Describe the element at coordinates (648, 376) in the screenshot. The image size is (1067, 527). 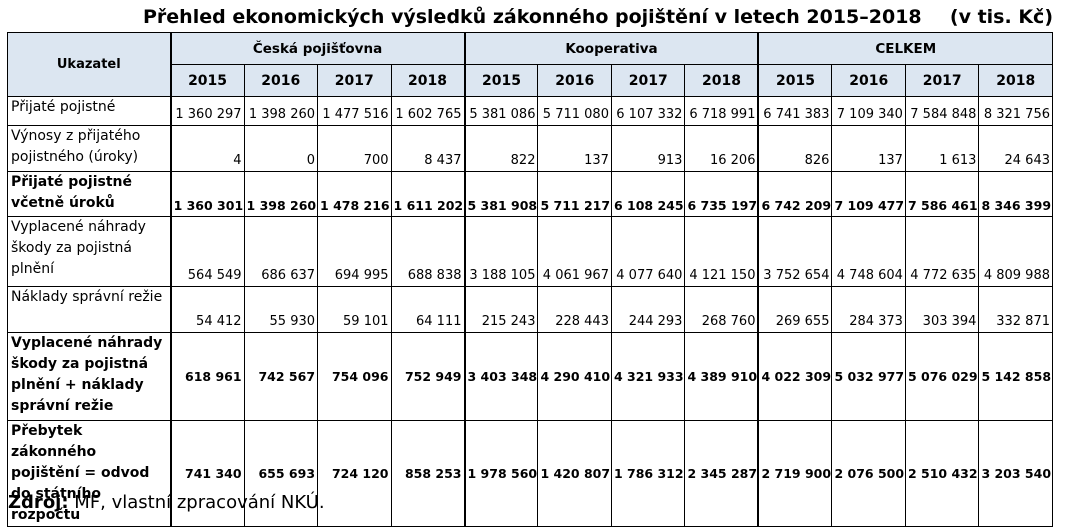
I see `value-cell: 4 321 933` at that location.